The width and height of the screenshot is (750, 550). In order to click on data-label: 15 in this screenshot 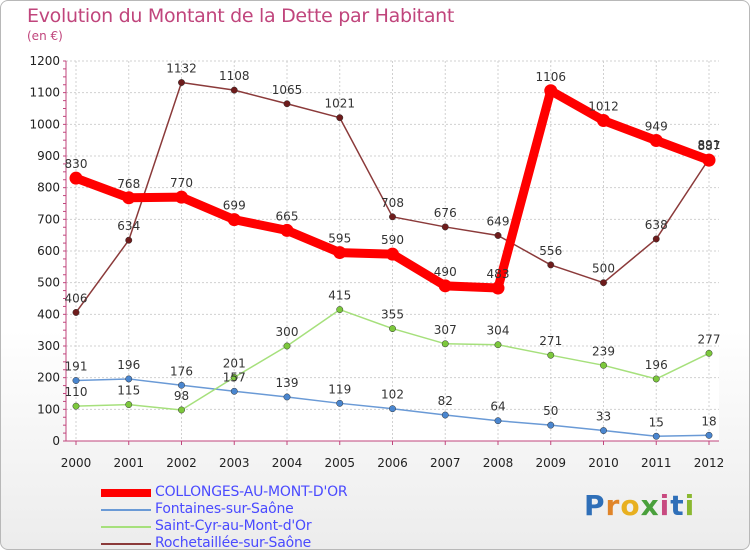, I will do `click(656, 422)`.